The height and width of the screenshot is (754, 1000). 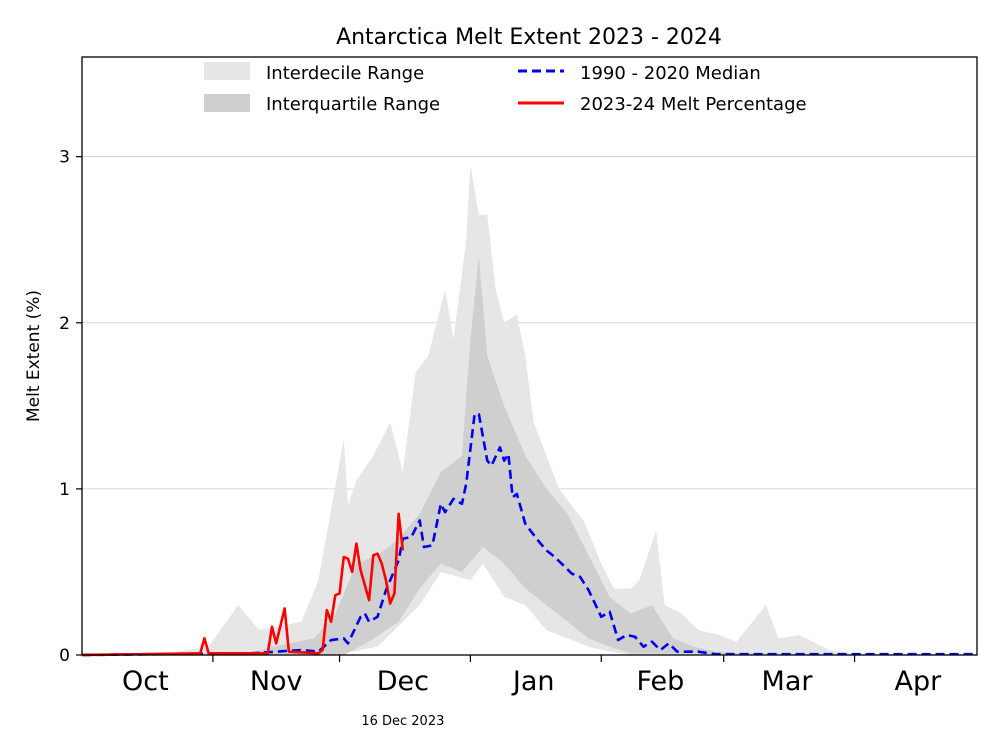 What do you see at coordinates (276, 681) in the screenshot?
I see `x-month-label: Nov` at bounding box center [276, 681].